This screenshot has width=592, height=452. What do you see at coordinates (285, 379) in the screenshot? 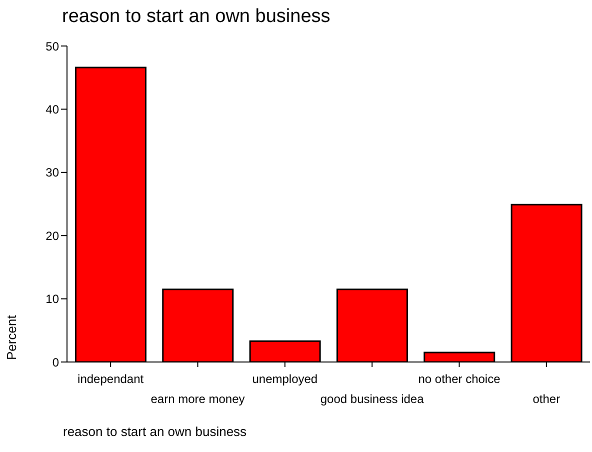
I see `x-tick-label: unemployed` at bounding box center [285, 379].